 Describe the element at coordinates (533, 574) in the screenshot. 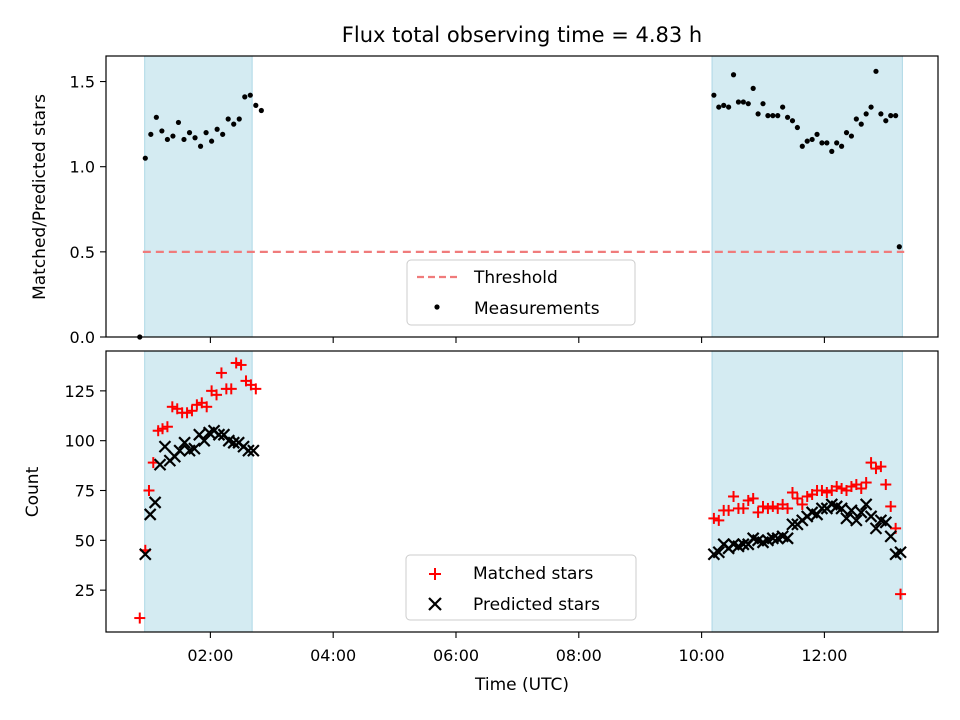

I see `matched-legend-label: Matched stars` at that location.